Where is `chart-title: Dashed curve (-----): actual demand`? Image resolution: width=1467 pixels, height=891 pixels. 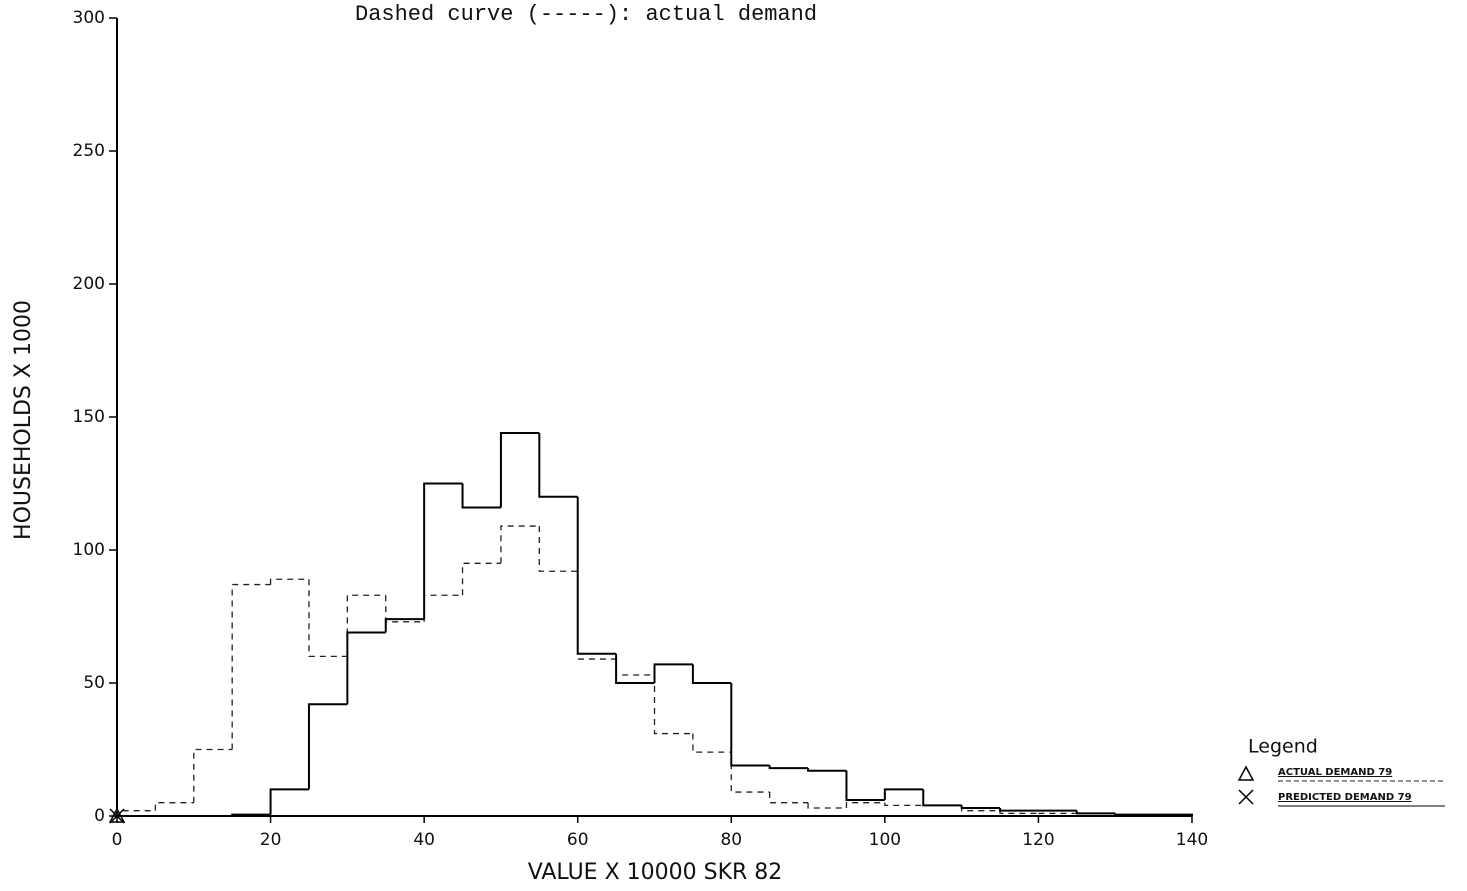 chart-title: Dashed curve (-----): actual demand is located at coordinates (586, 14).